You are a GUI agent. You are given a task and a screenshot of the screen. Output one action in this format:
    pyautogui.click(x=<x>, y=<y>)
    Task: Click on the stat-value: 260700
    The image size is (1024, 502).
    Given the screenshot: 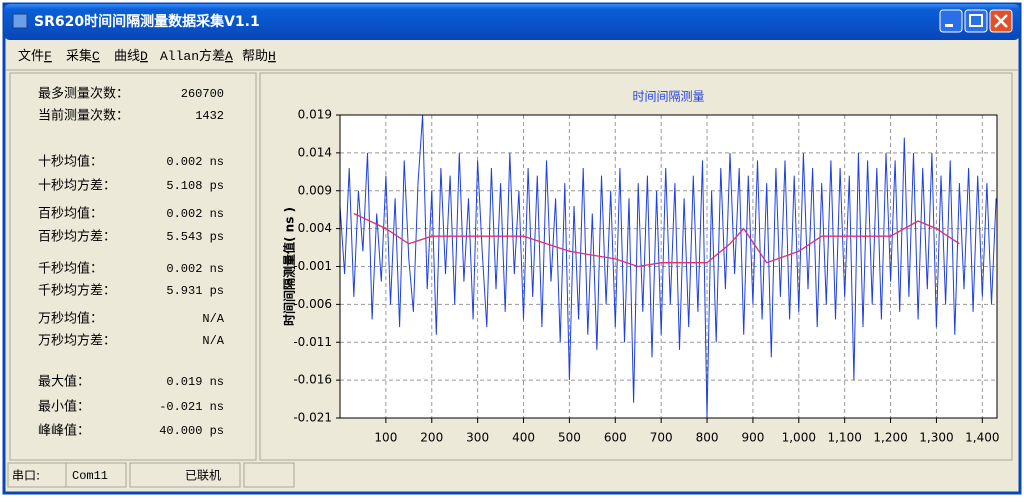 What is the action you would take?
    pyautogui.click(x=202, y=94)
    